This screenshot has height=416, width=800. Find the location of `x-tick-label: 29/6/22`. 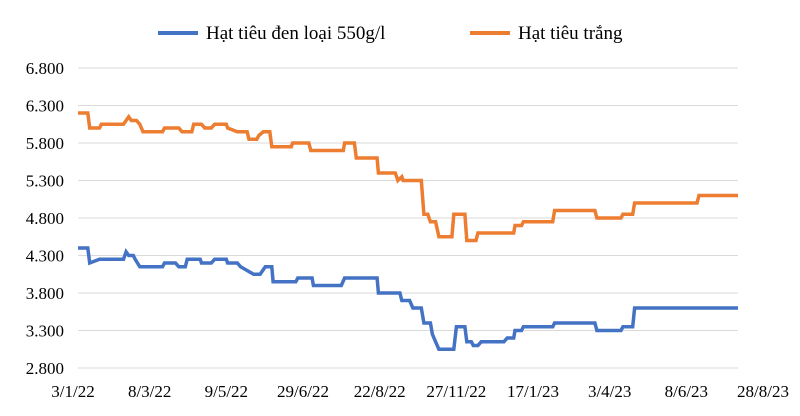

x-tick-label: 29/6/22 is located at coordinates (303, 391).